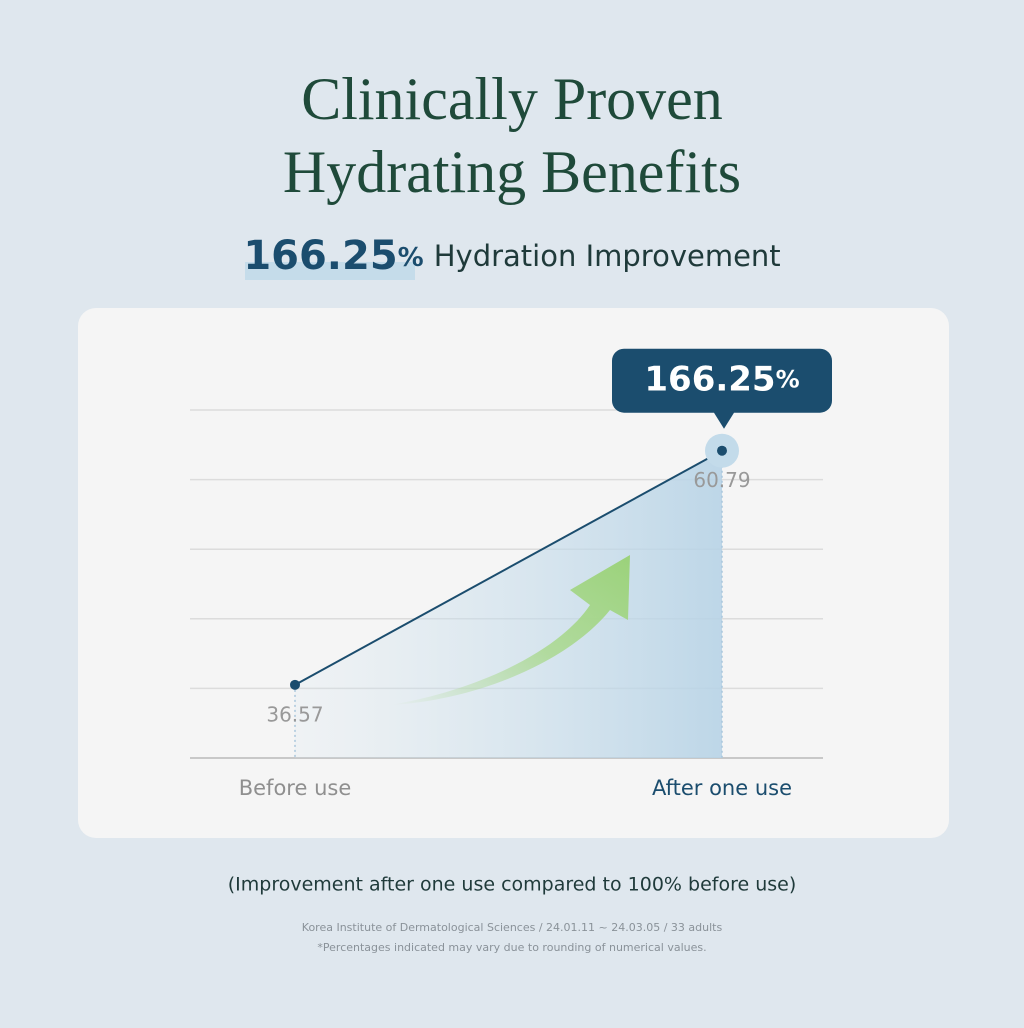 This screenshot has width=1024, height=1028. Describe the element at coordinates (512, 99) in the screenshot. I see `title-line: Clinically Proven` at that location.